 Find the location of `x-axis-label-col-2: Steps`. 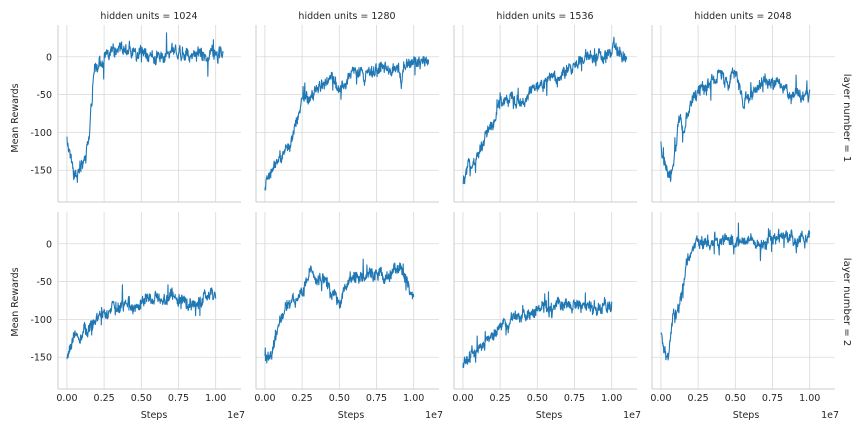

x-axis-label-col-2: Steps is located at coordinates (351, 415).